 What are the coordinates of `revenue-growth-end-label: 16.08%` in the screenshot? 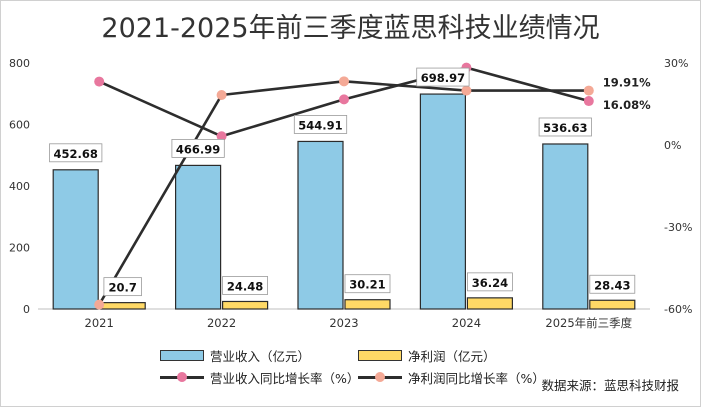 It's located at (627, 105).